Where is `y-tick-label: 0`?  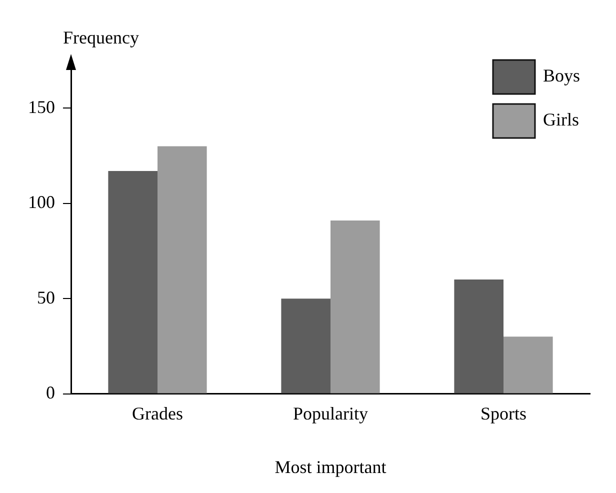
y-tick-label: 0 is located at coordinates (50, 392).